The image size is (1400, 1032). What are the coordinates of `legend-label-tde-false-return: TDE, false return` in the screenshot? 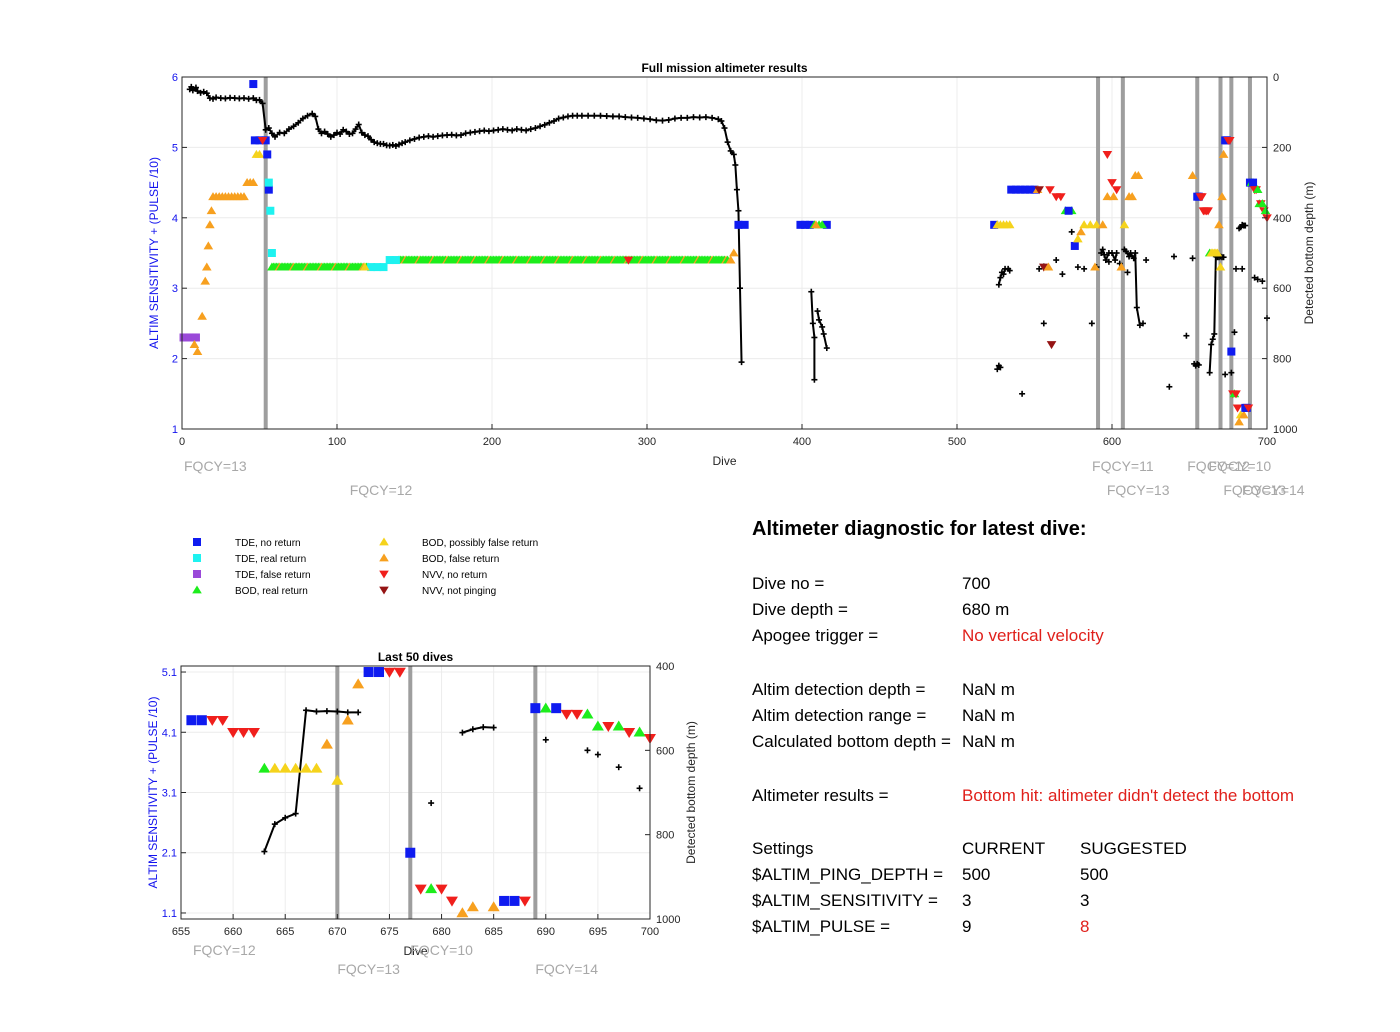 It's located at (273, 575).